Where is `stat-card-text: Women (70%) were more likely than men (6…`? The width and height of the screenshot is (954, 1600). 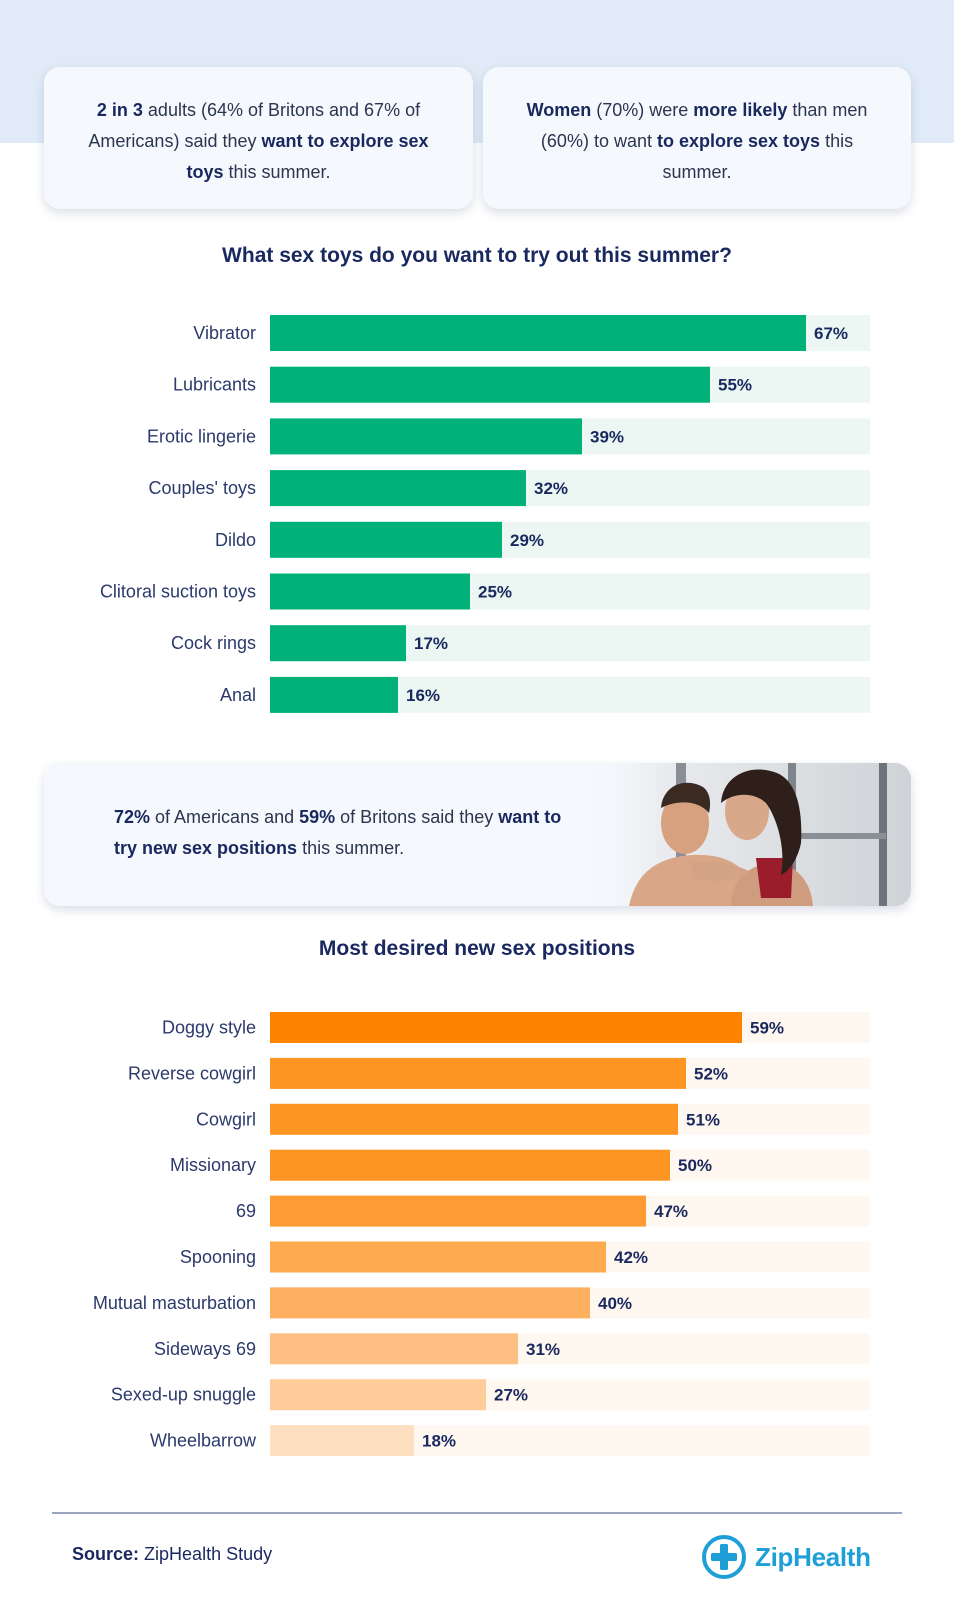 stat-card-text: Women (70%) were more likely than men (6… is located at coordinates (697, 141).